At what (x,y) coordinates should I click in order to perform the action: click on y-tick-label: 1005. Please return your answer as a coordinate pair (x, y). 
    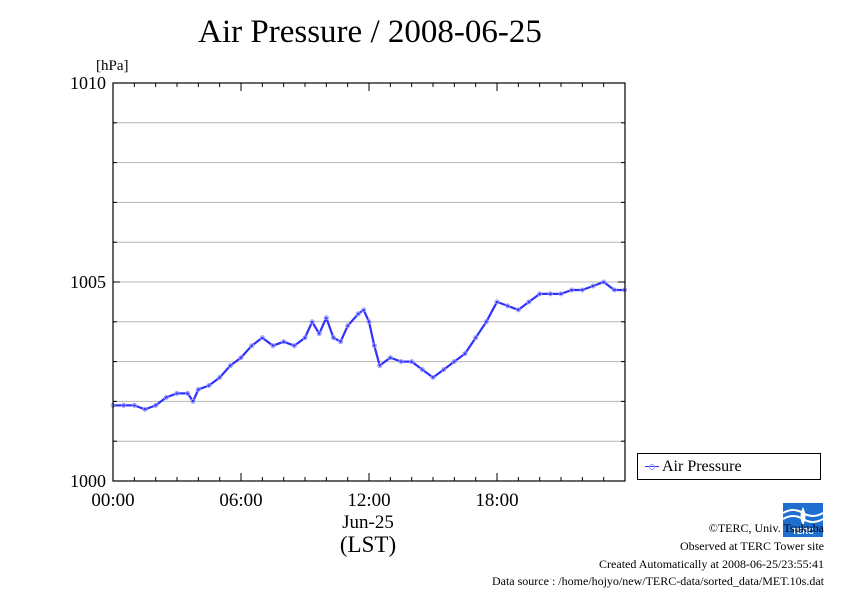
    Looking at the image, I should click on (88, 282).